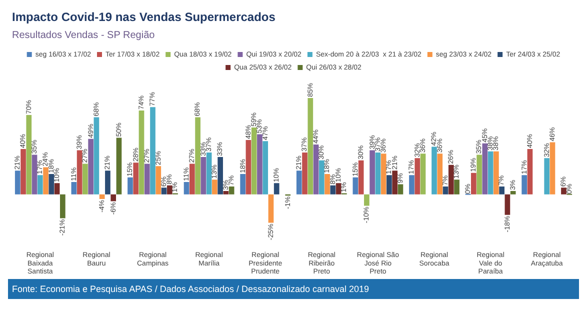 The width and height of the screenshot is (587, 330). I want to click on chart-title: Impacto Covid-19 nas Vendas Supermercados, so click(143, 17).